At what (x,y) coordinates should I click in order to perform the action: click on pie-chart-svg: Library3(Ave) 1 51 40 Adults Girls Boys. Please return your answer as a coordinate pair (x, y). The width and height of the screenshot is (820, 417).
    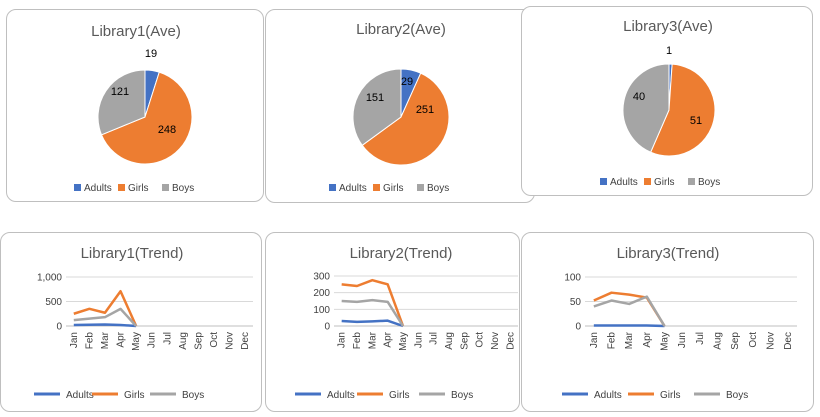
    Looking at the image, I should click on (660, 103).